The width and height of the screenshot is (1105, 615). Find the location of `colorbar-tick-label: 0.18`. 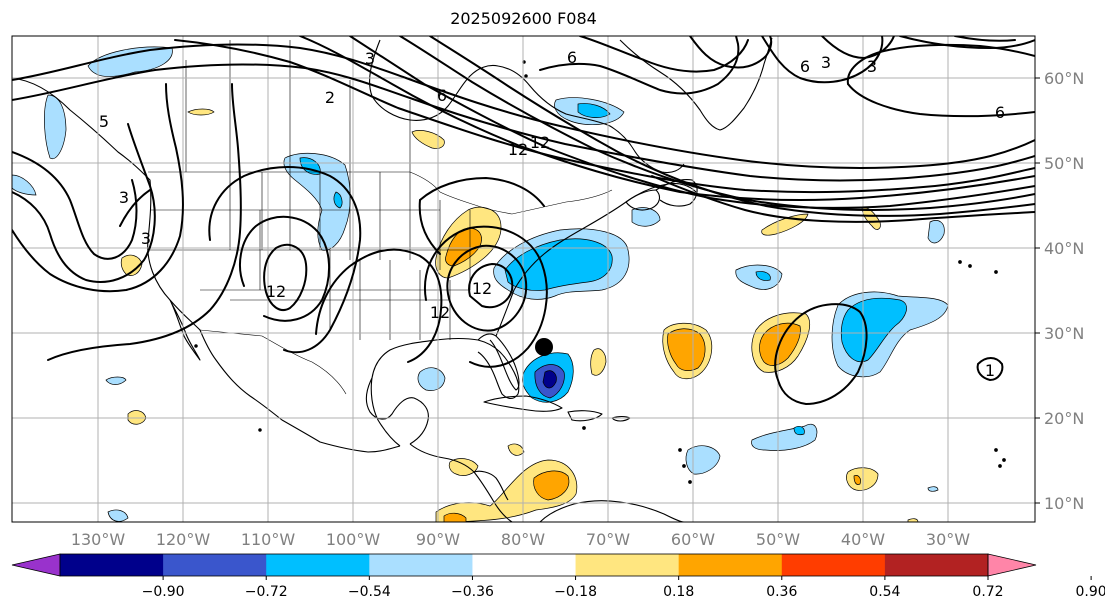

colorbar-tick-label: 0.18 is located at coordinates (678, 592).